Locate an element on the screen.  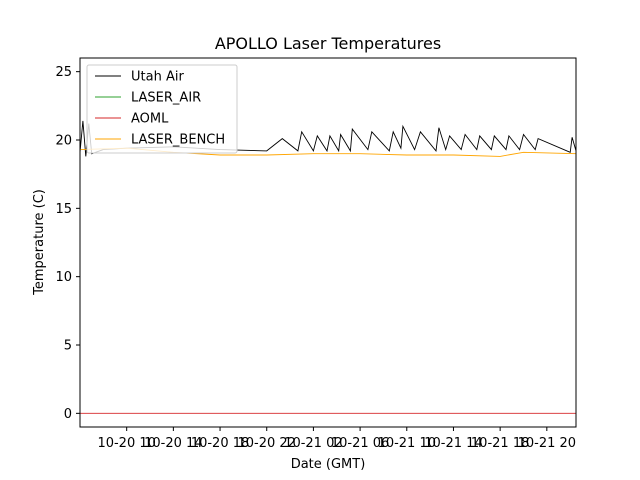
legend: Utah Air LASER_AIR AOML LASER_BENCH is located at coordinates (162, 109).